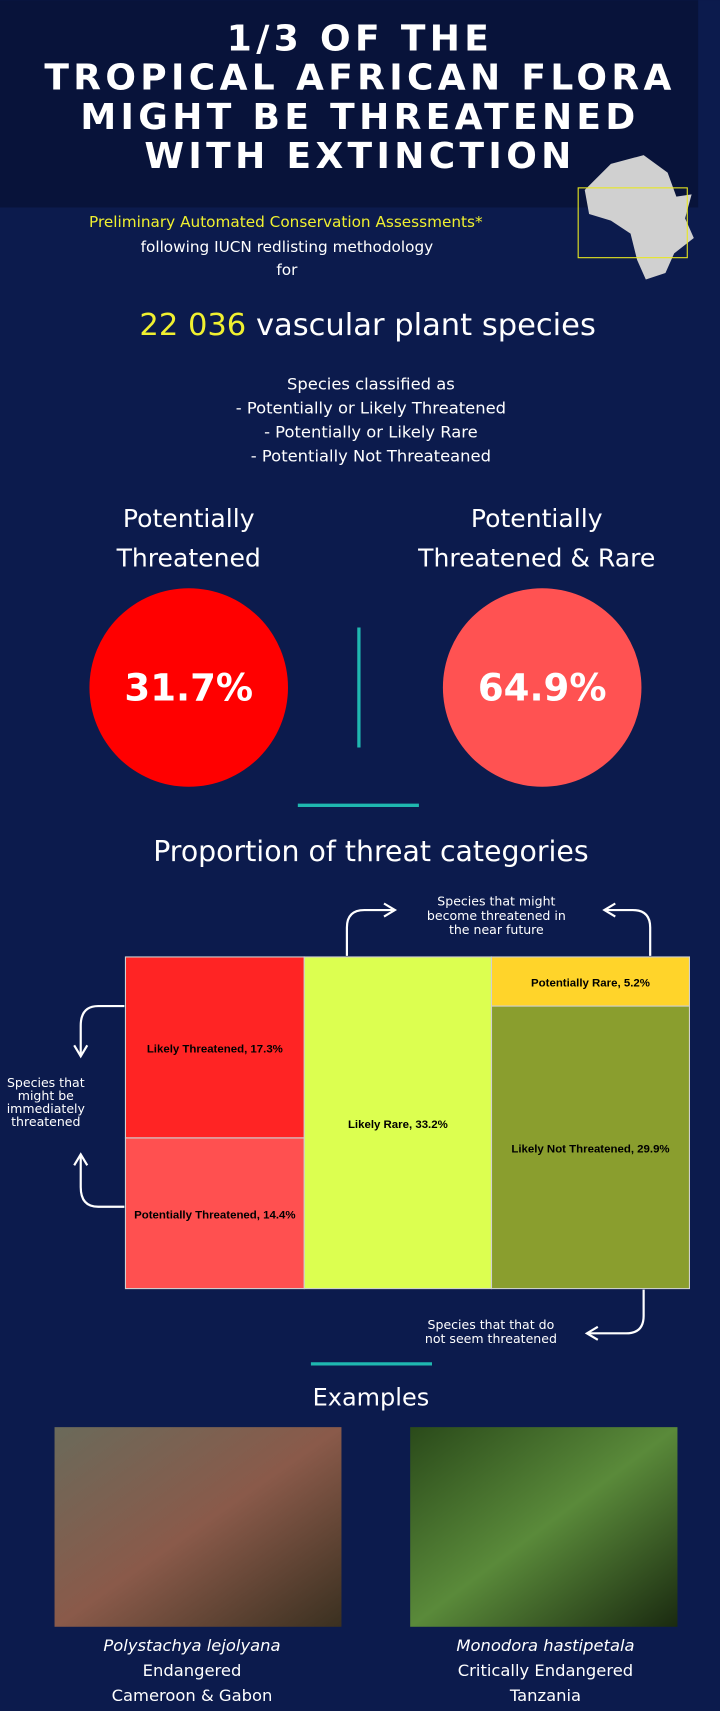 This screenshot has height=1711, width=720. I want to click on title-line: WITH EXTINCTION, so click(359, 156).